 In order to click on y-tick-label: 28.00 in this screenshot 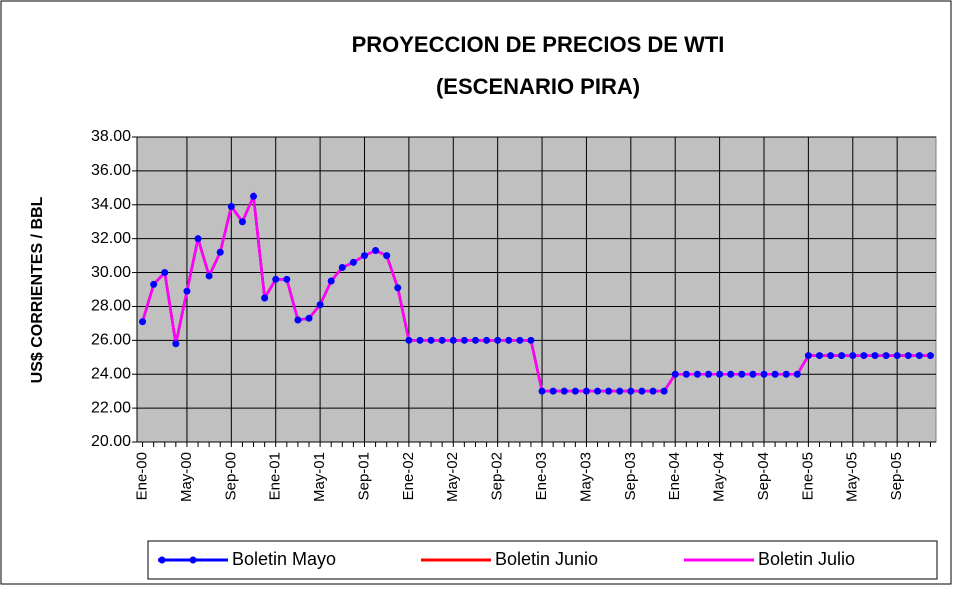, I will do `click(111, 306)`.